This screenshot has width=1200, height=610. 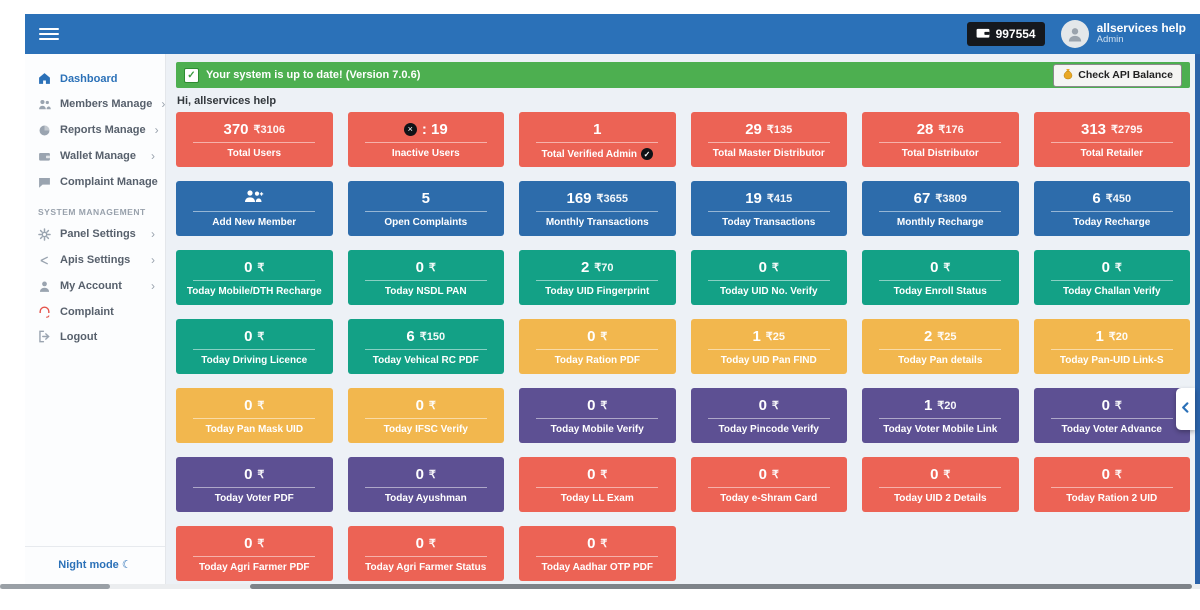 What do you see at coordinates (1111, 484) in the screenshot?
I see `stat-card: 0 ₹ Today Ration 2 UID` at bounding box center [1111, 484].